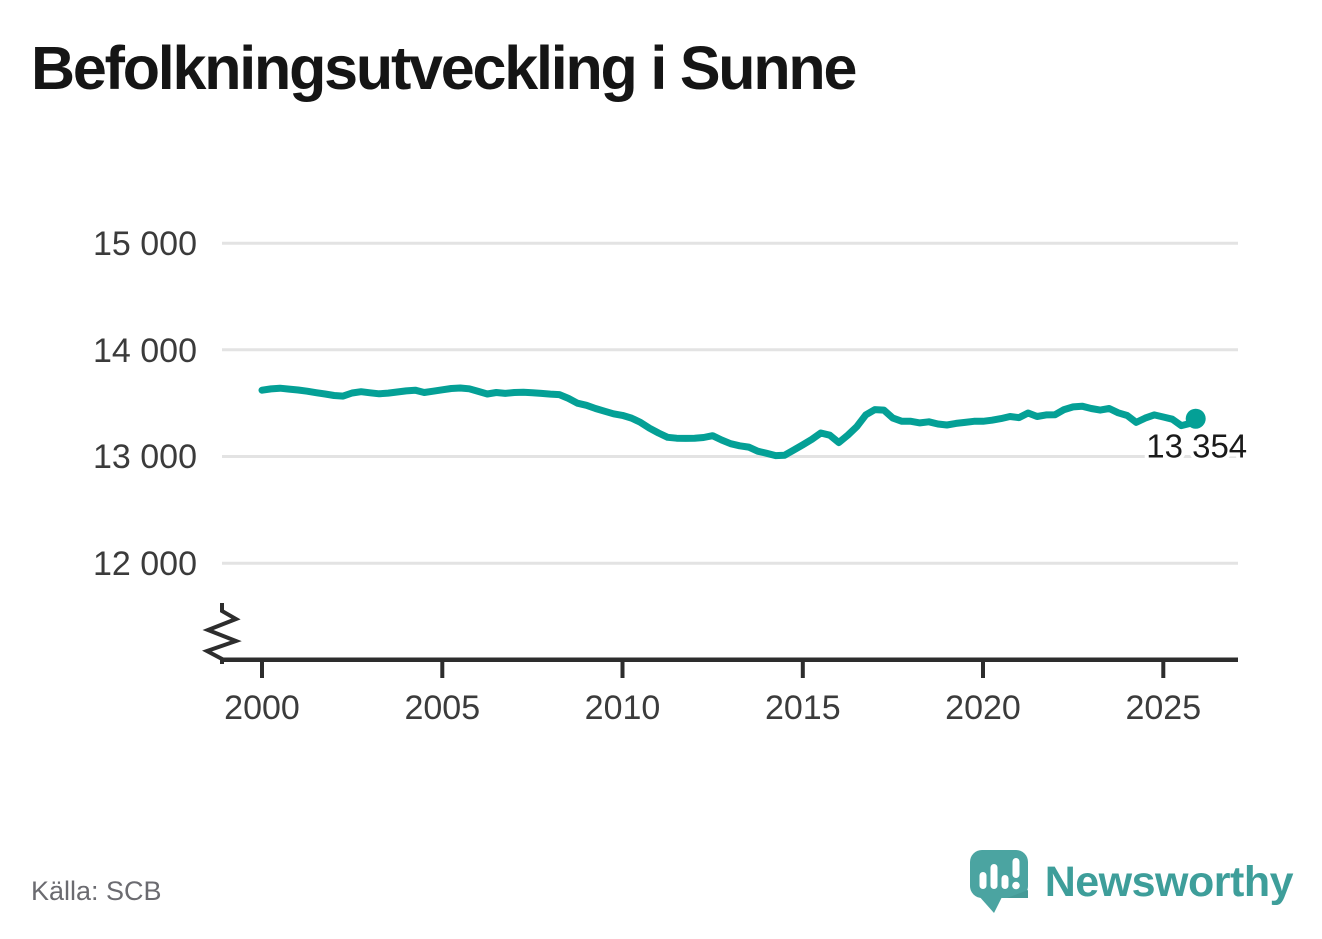  Describe the element at coordinates (145, 404) in the screenshot. I see `y-axis-labels: 15 000 14 000 13 000 12 000` at that location.